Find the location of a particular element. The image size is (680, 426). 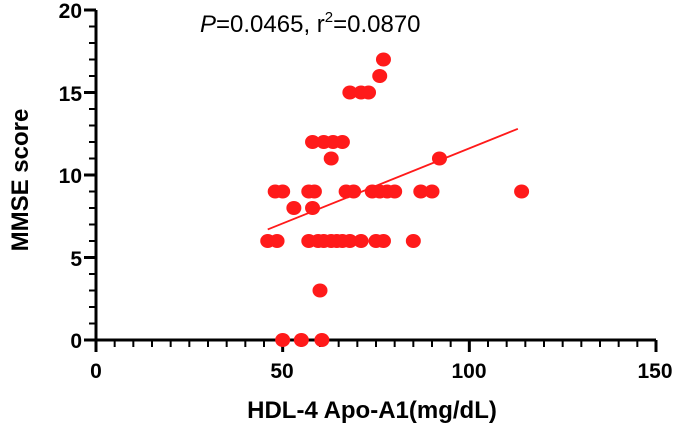

r-text: =0.0870 is located at coordinates (376, 24).